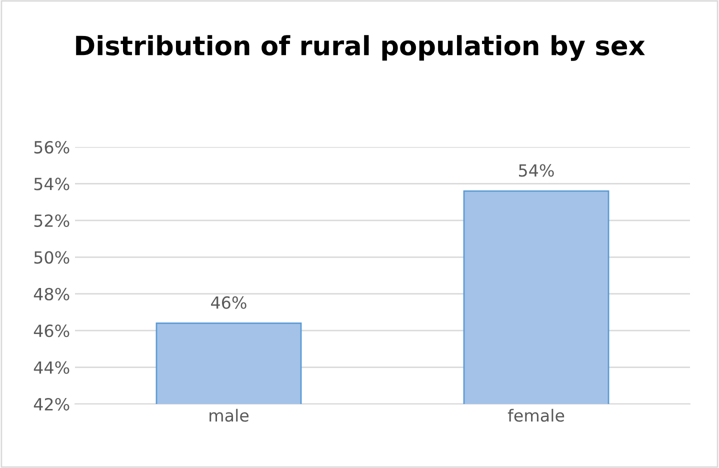  I want to click on y-tick-label: 50%, so click(52, 257).